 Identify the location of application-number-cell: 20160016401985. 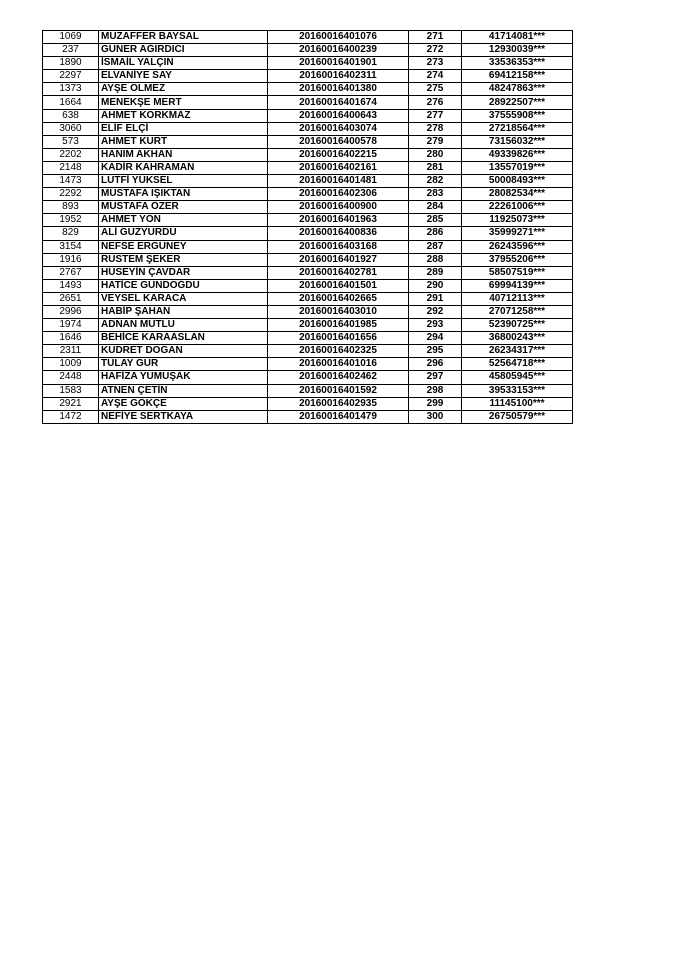
(338, 325).